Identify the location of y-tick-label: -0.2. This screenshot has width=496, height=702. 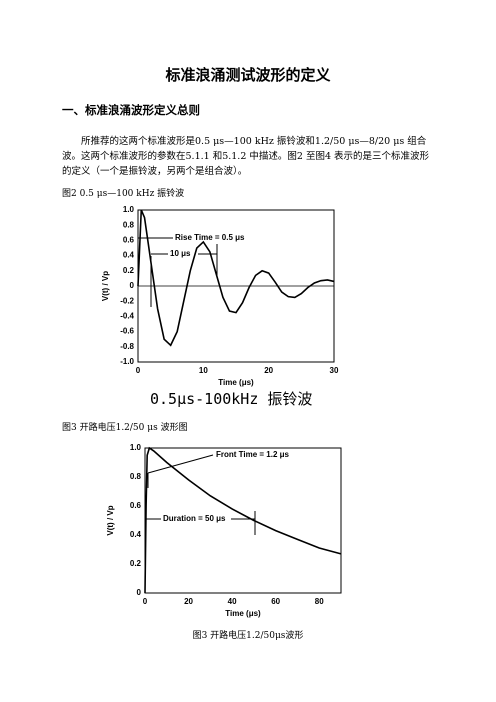
(127, 300).